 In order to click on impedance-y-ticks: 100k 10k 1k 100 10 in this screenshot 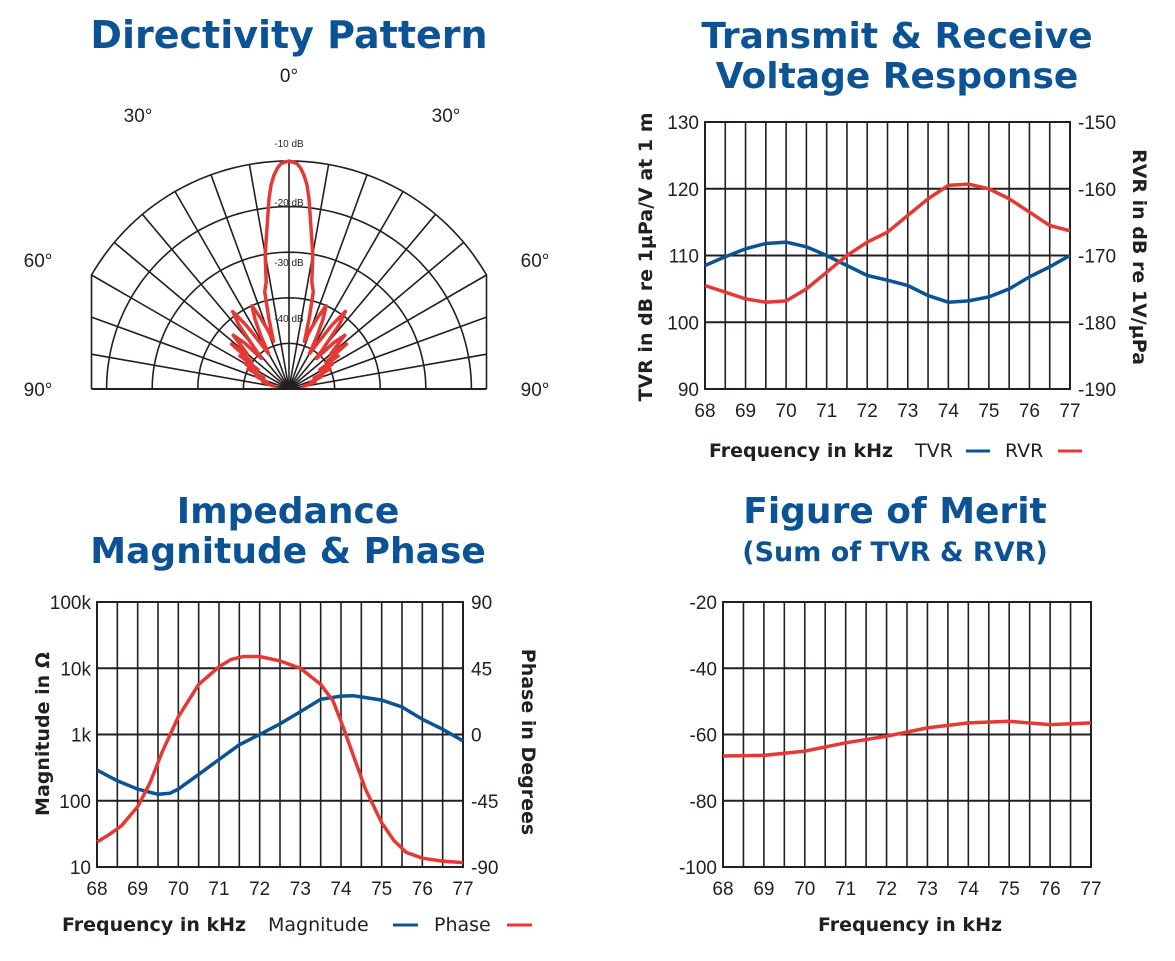, I will do `click(71, 736)`.